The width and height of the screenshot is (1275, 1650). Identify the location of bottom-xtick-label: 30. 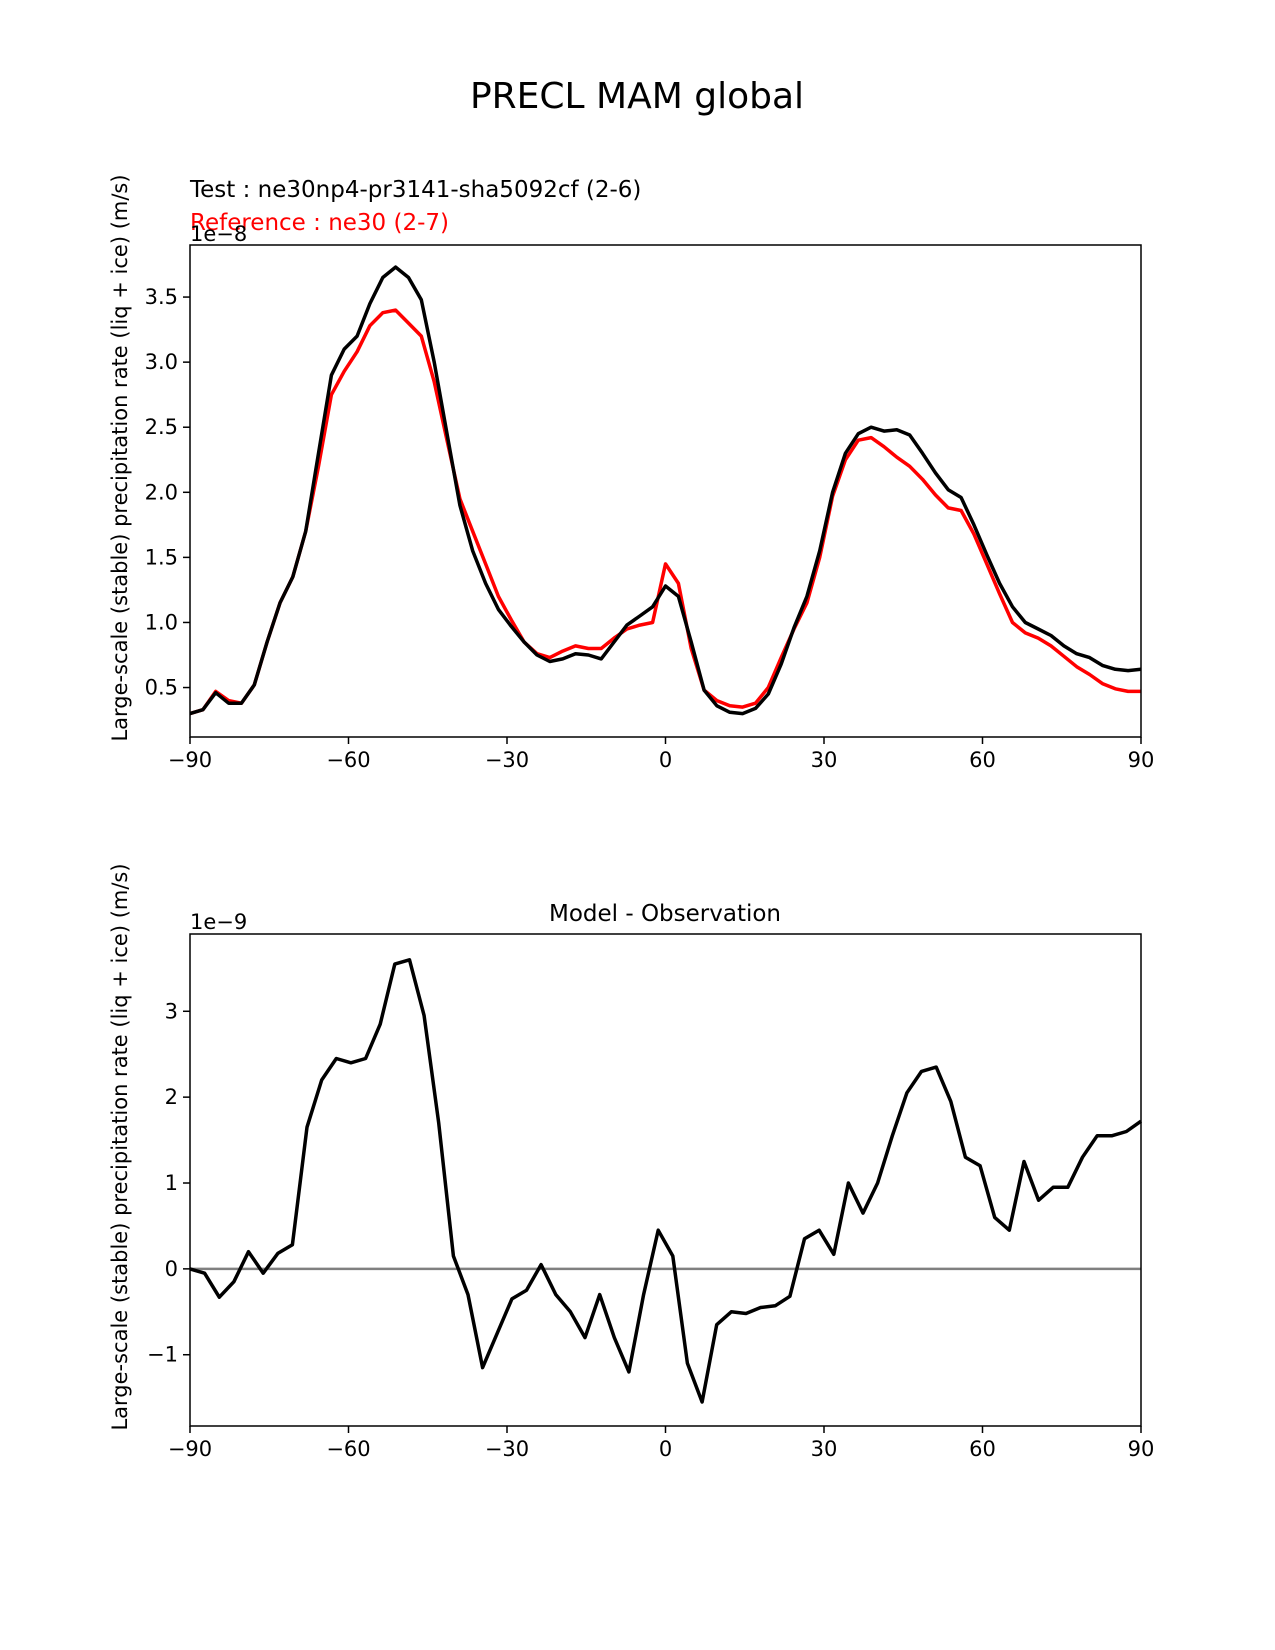
(824, 1449).